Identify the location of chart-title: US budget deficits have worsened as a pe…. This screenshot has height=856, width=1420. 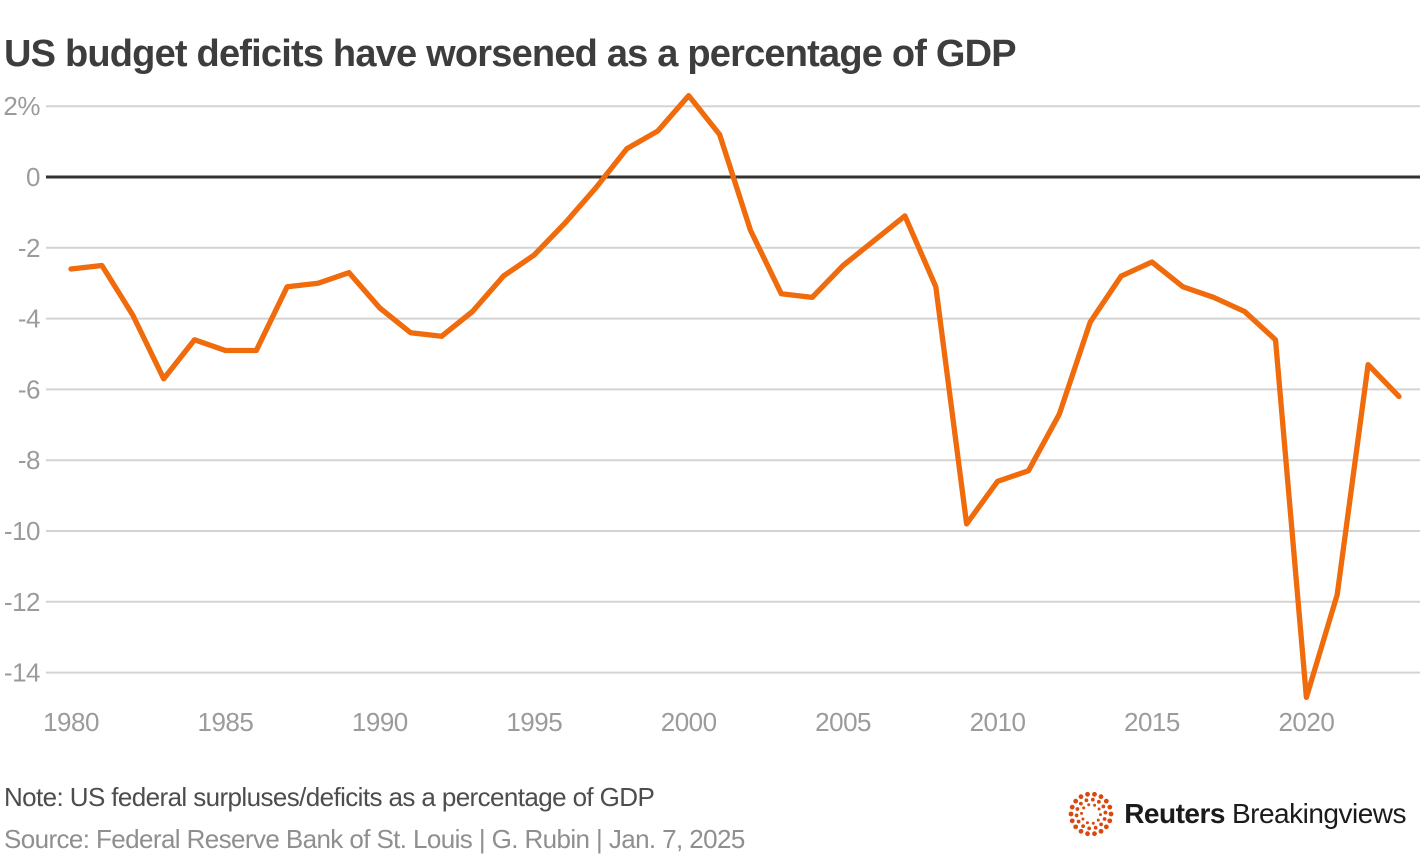
(510, 54).